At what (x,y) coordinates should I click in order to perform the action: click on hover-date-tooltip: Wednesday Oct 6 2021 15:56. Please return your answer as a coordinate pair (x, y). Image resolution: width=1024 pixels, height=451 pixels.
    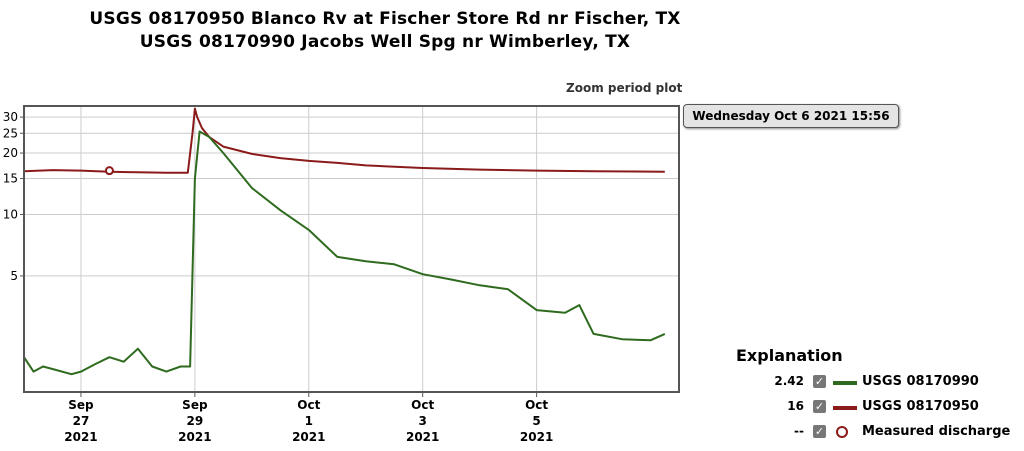
    Looking at the image, I should click on (791, 116).